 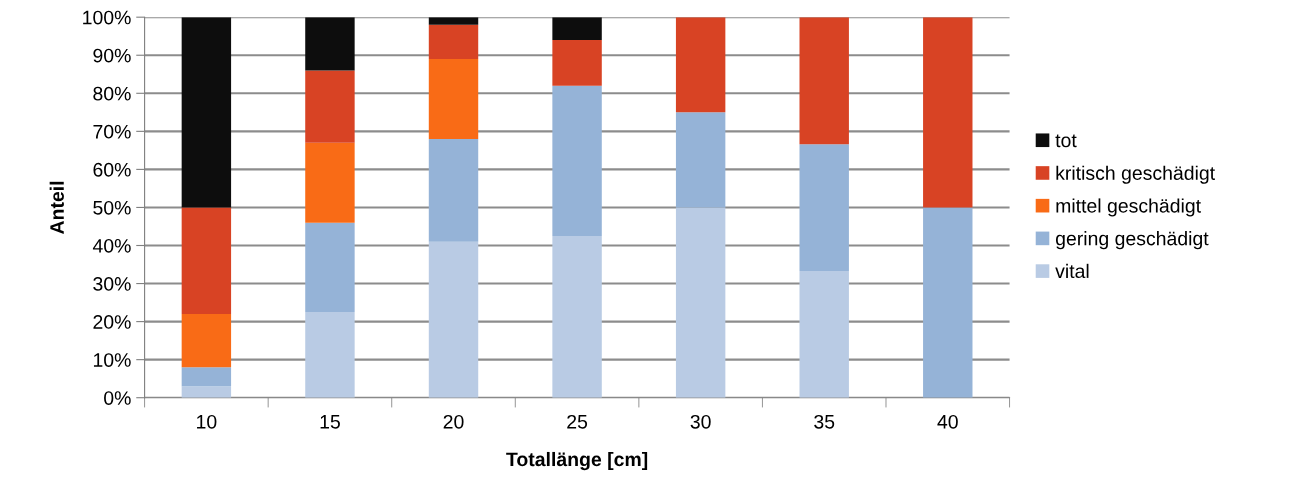 What do you see at coordinates (112, 284) in the screenshot?
I see `y-tick-label: 30%` at bounding box center [112, 284].